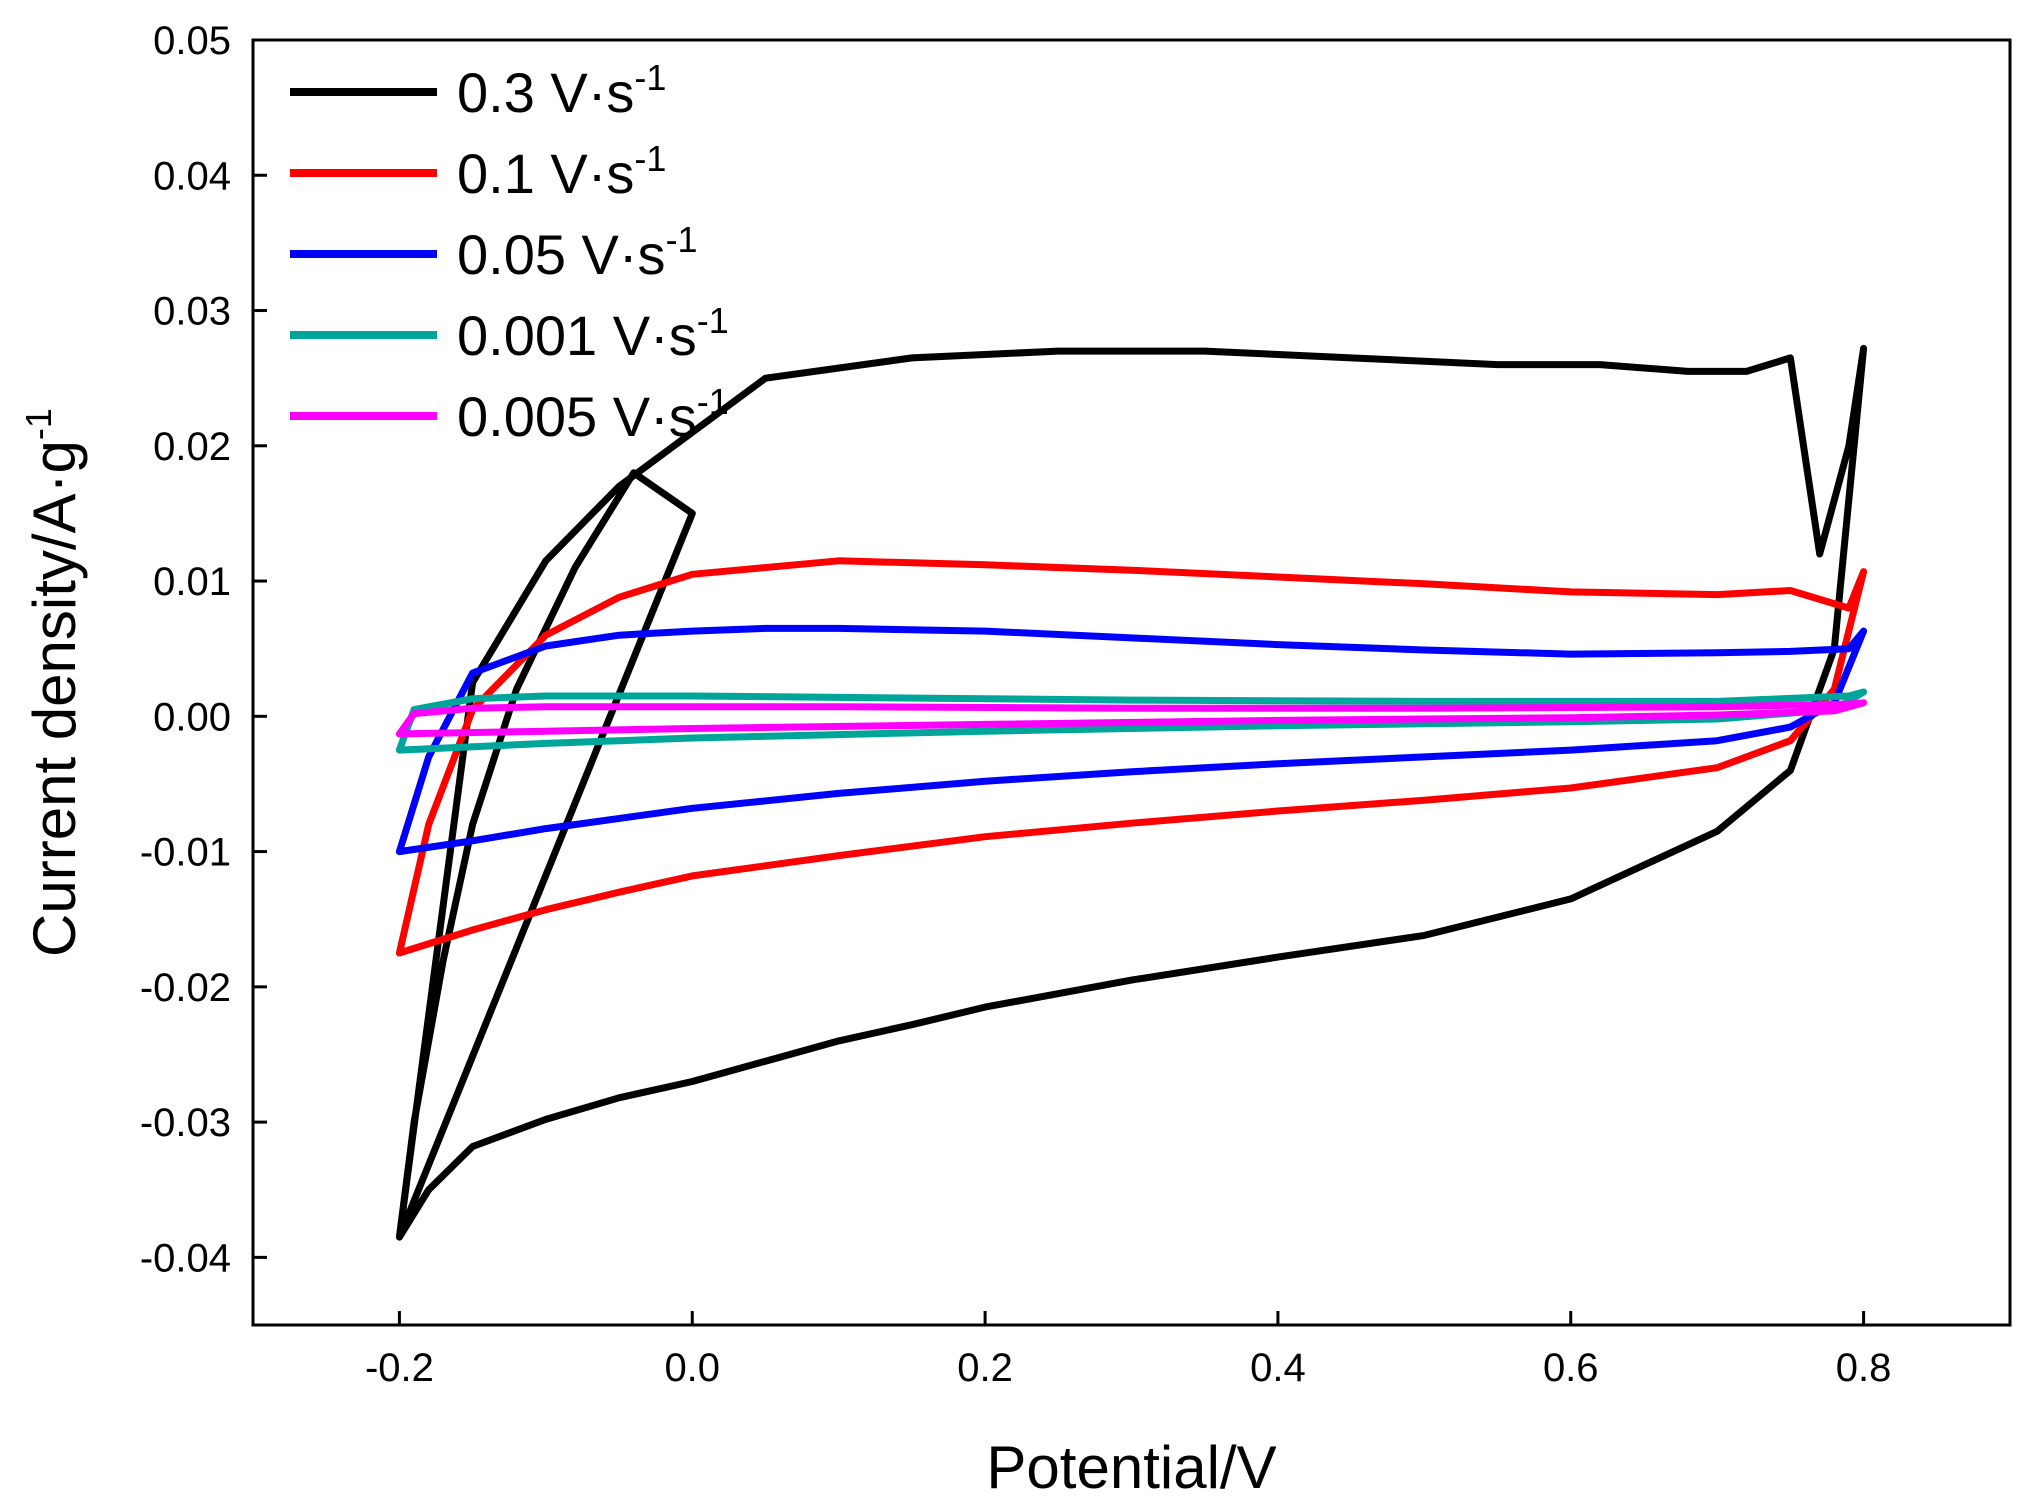  I want to click on x-tick-label: 0.4, so click(1278, 1368).